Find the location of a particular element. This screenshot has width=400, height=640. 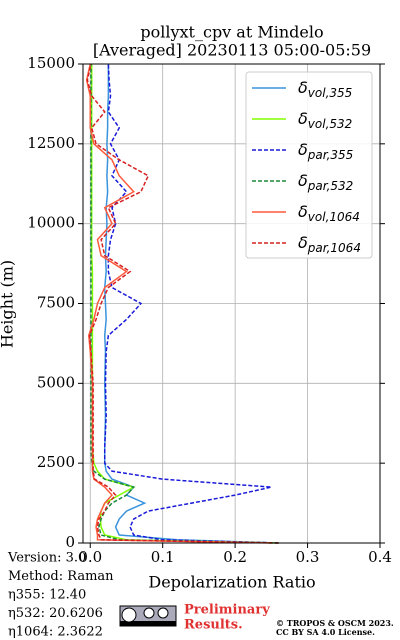

legend-box is located at coordinates (309, 165).